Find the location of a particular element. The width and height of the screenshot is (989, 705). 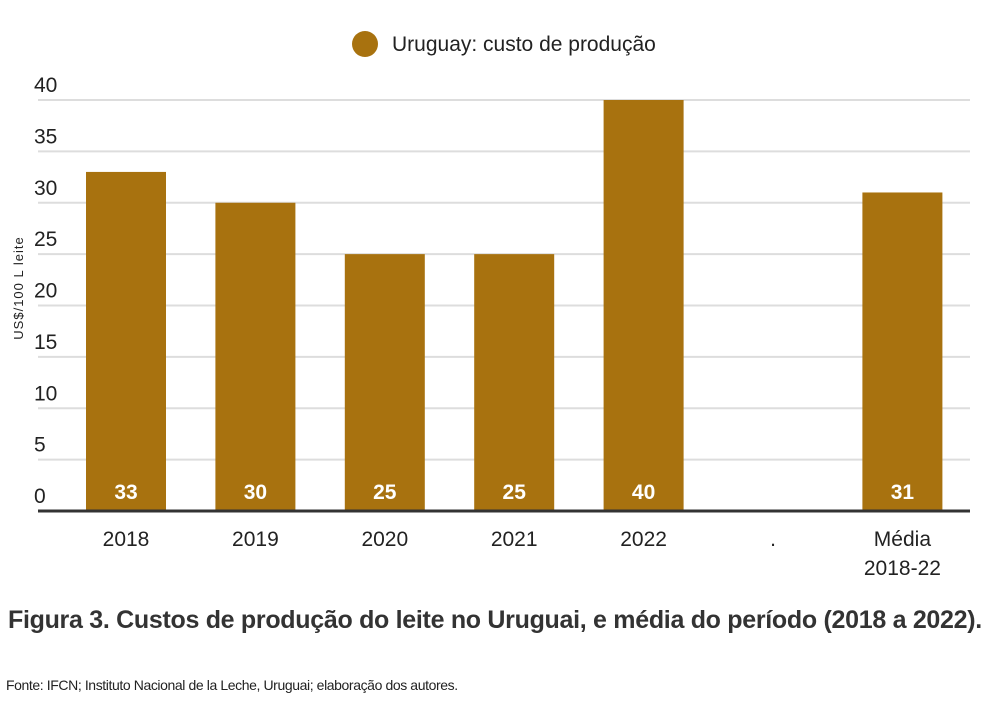

y-tick-label: 40 is located at coordinates (45, 85).